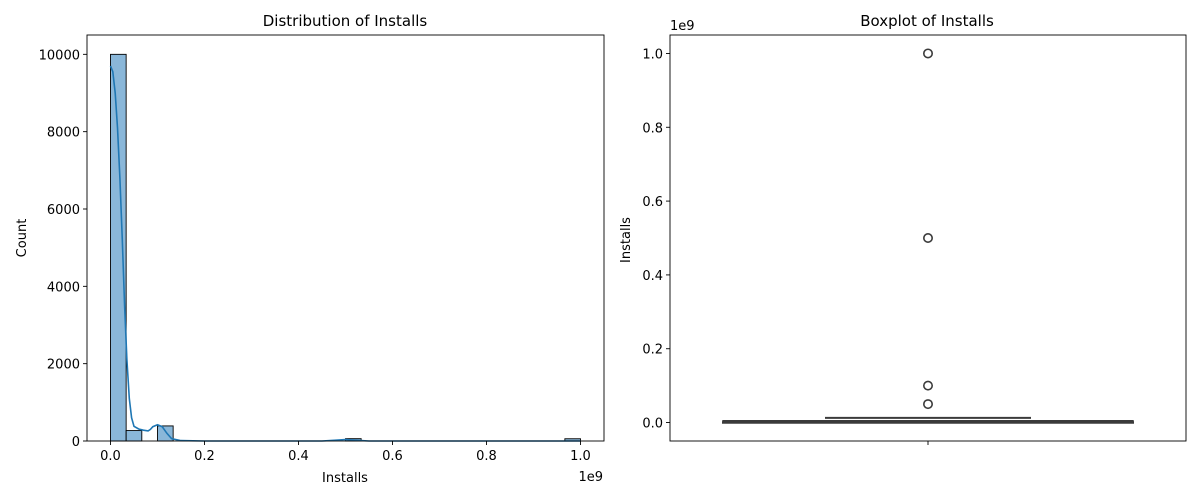 The image size is (1200, 504). What do you see at coordinates (928, 420) in the screenshot?
I see `boxplot-body` at bounding box center [928, 420].